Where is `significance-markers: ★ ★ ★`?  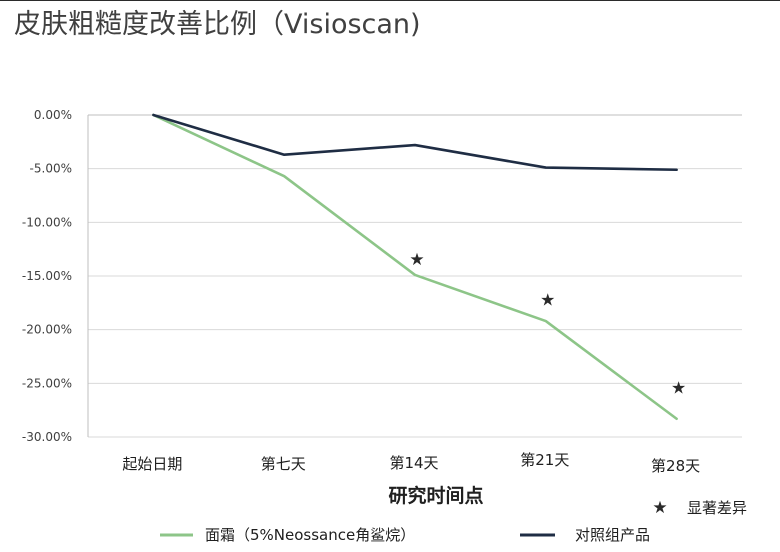 significance-markers: ★ ★ ★ is located at coordinates (547, 324).